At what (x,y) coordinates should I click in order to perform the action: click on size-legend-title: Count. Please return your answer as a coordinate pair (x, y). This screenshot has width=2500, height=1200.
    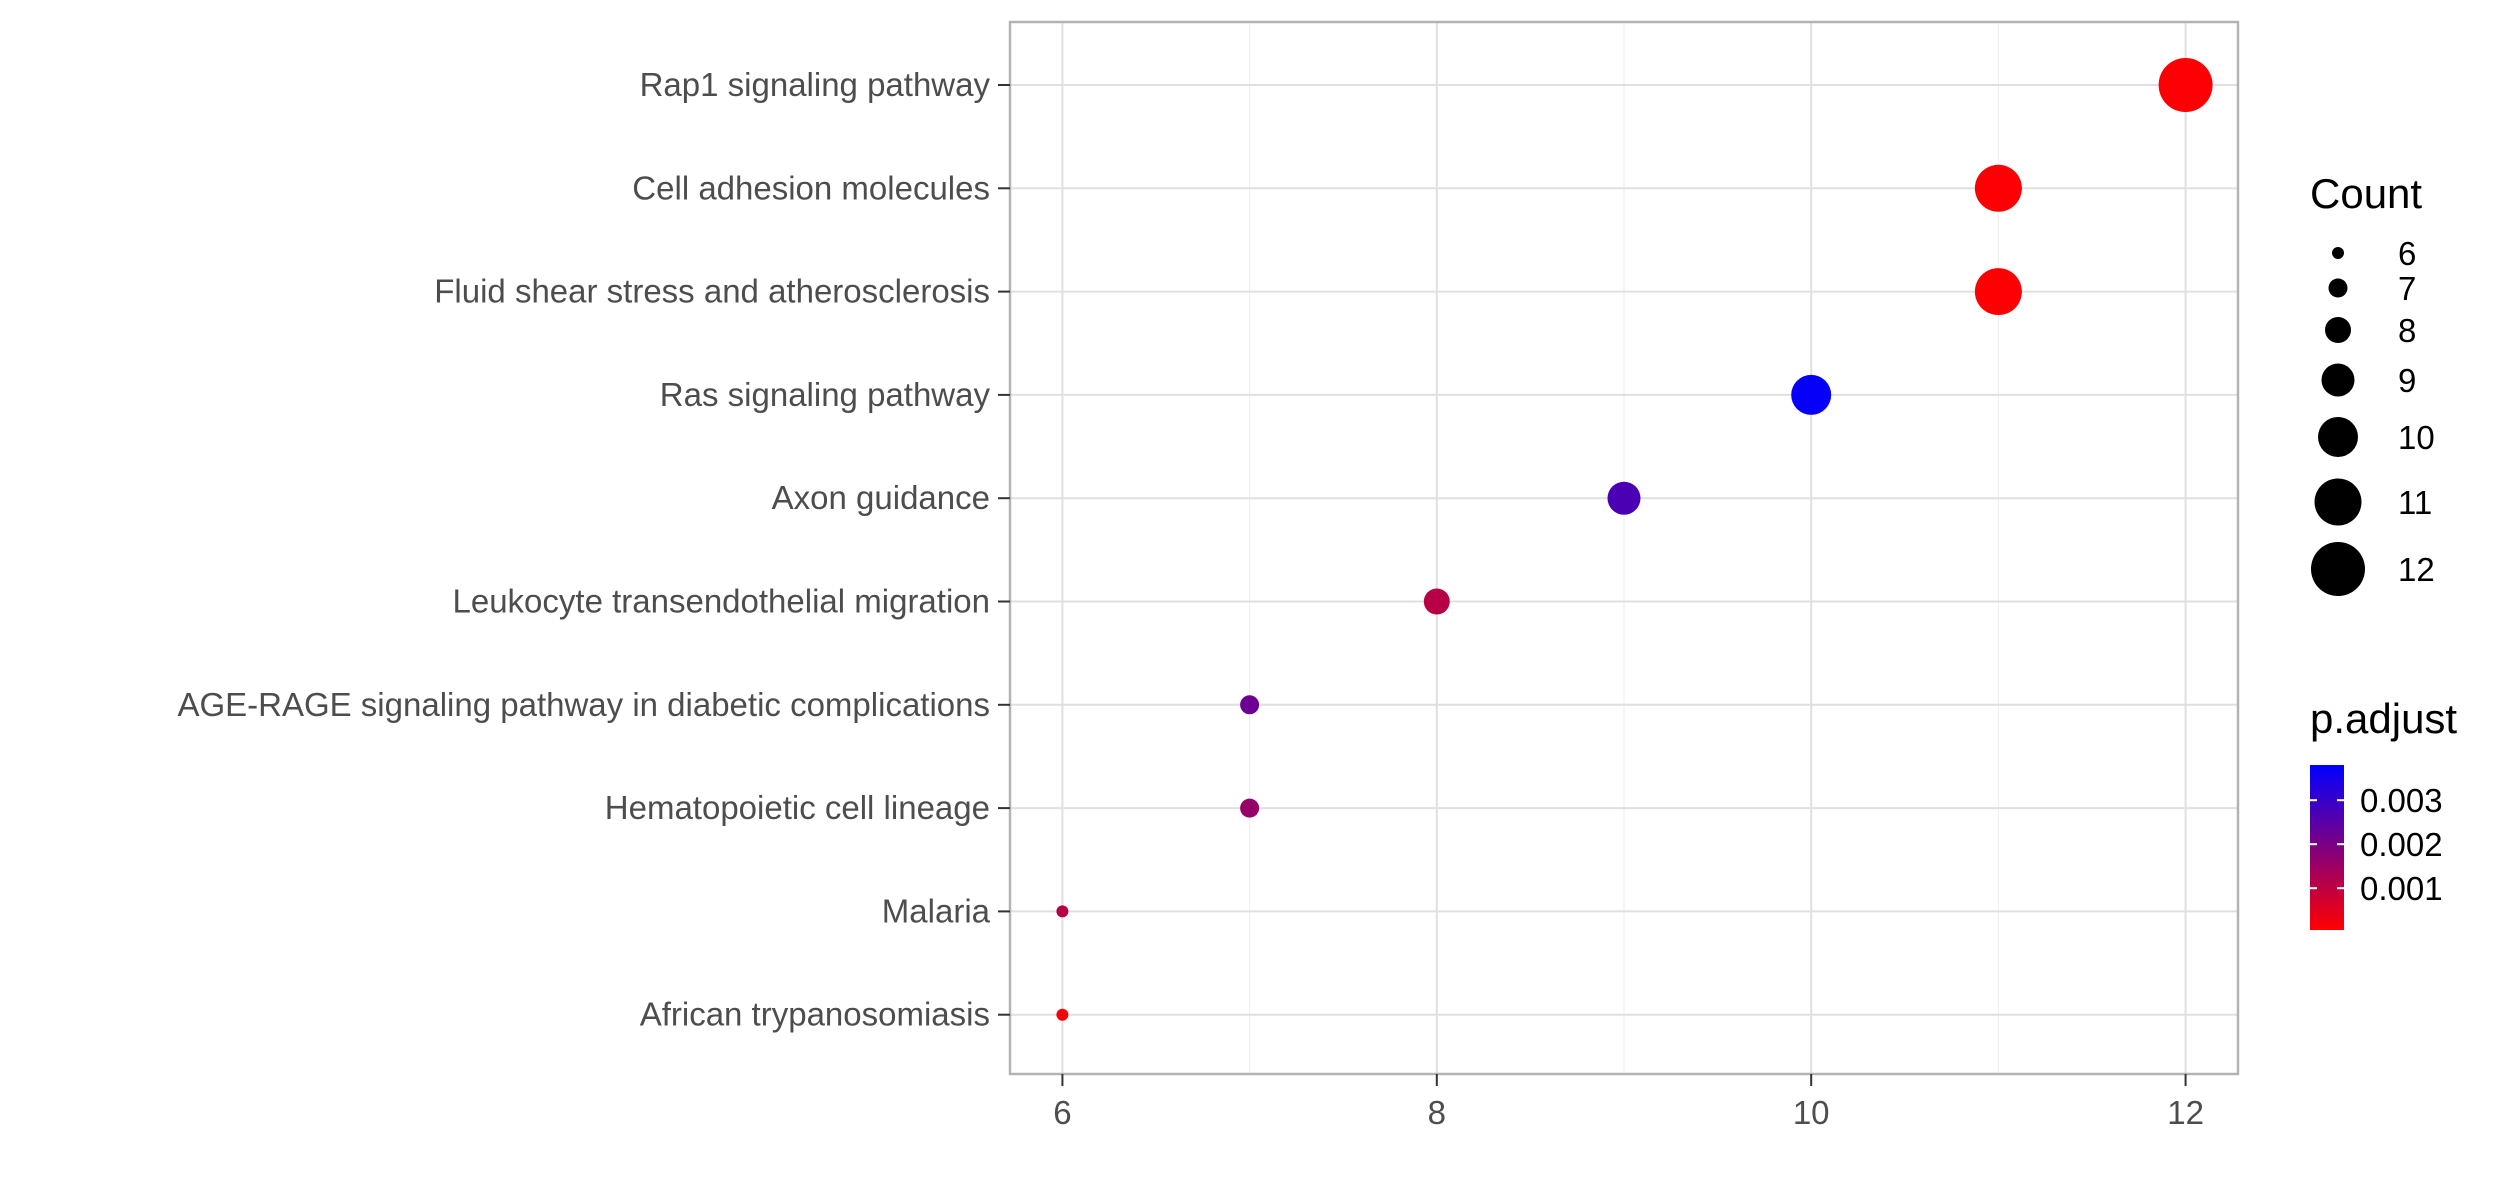
    Looking at the image, I should click on (2366, 193).